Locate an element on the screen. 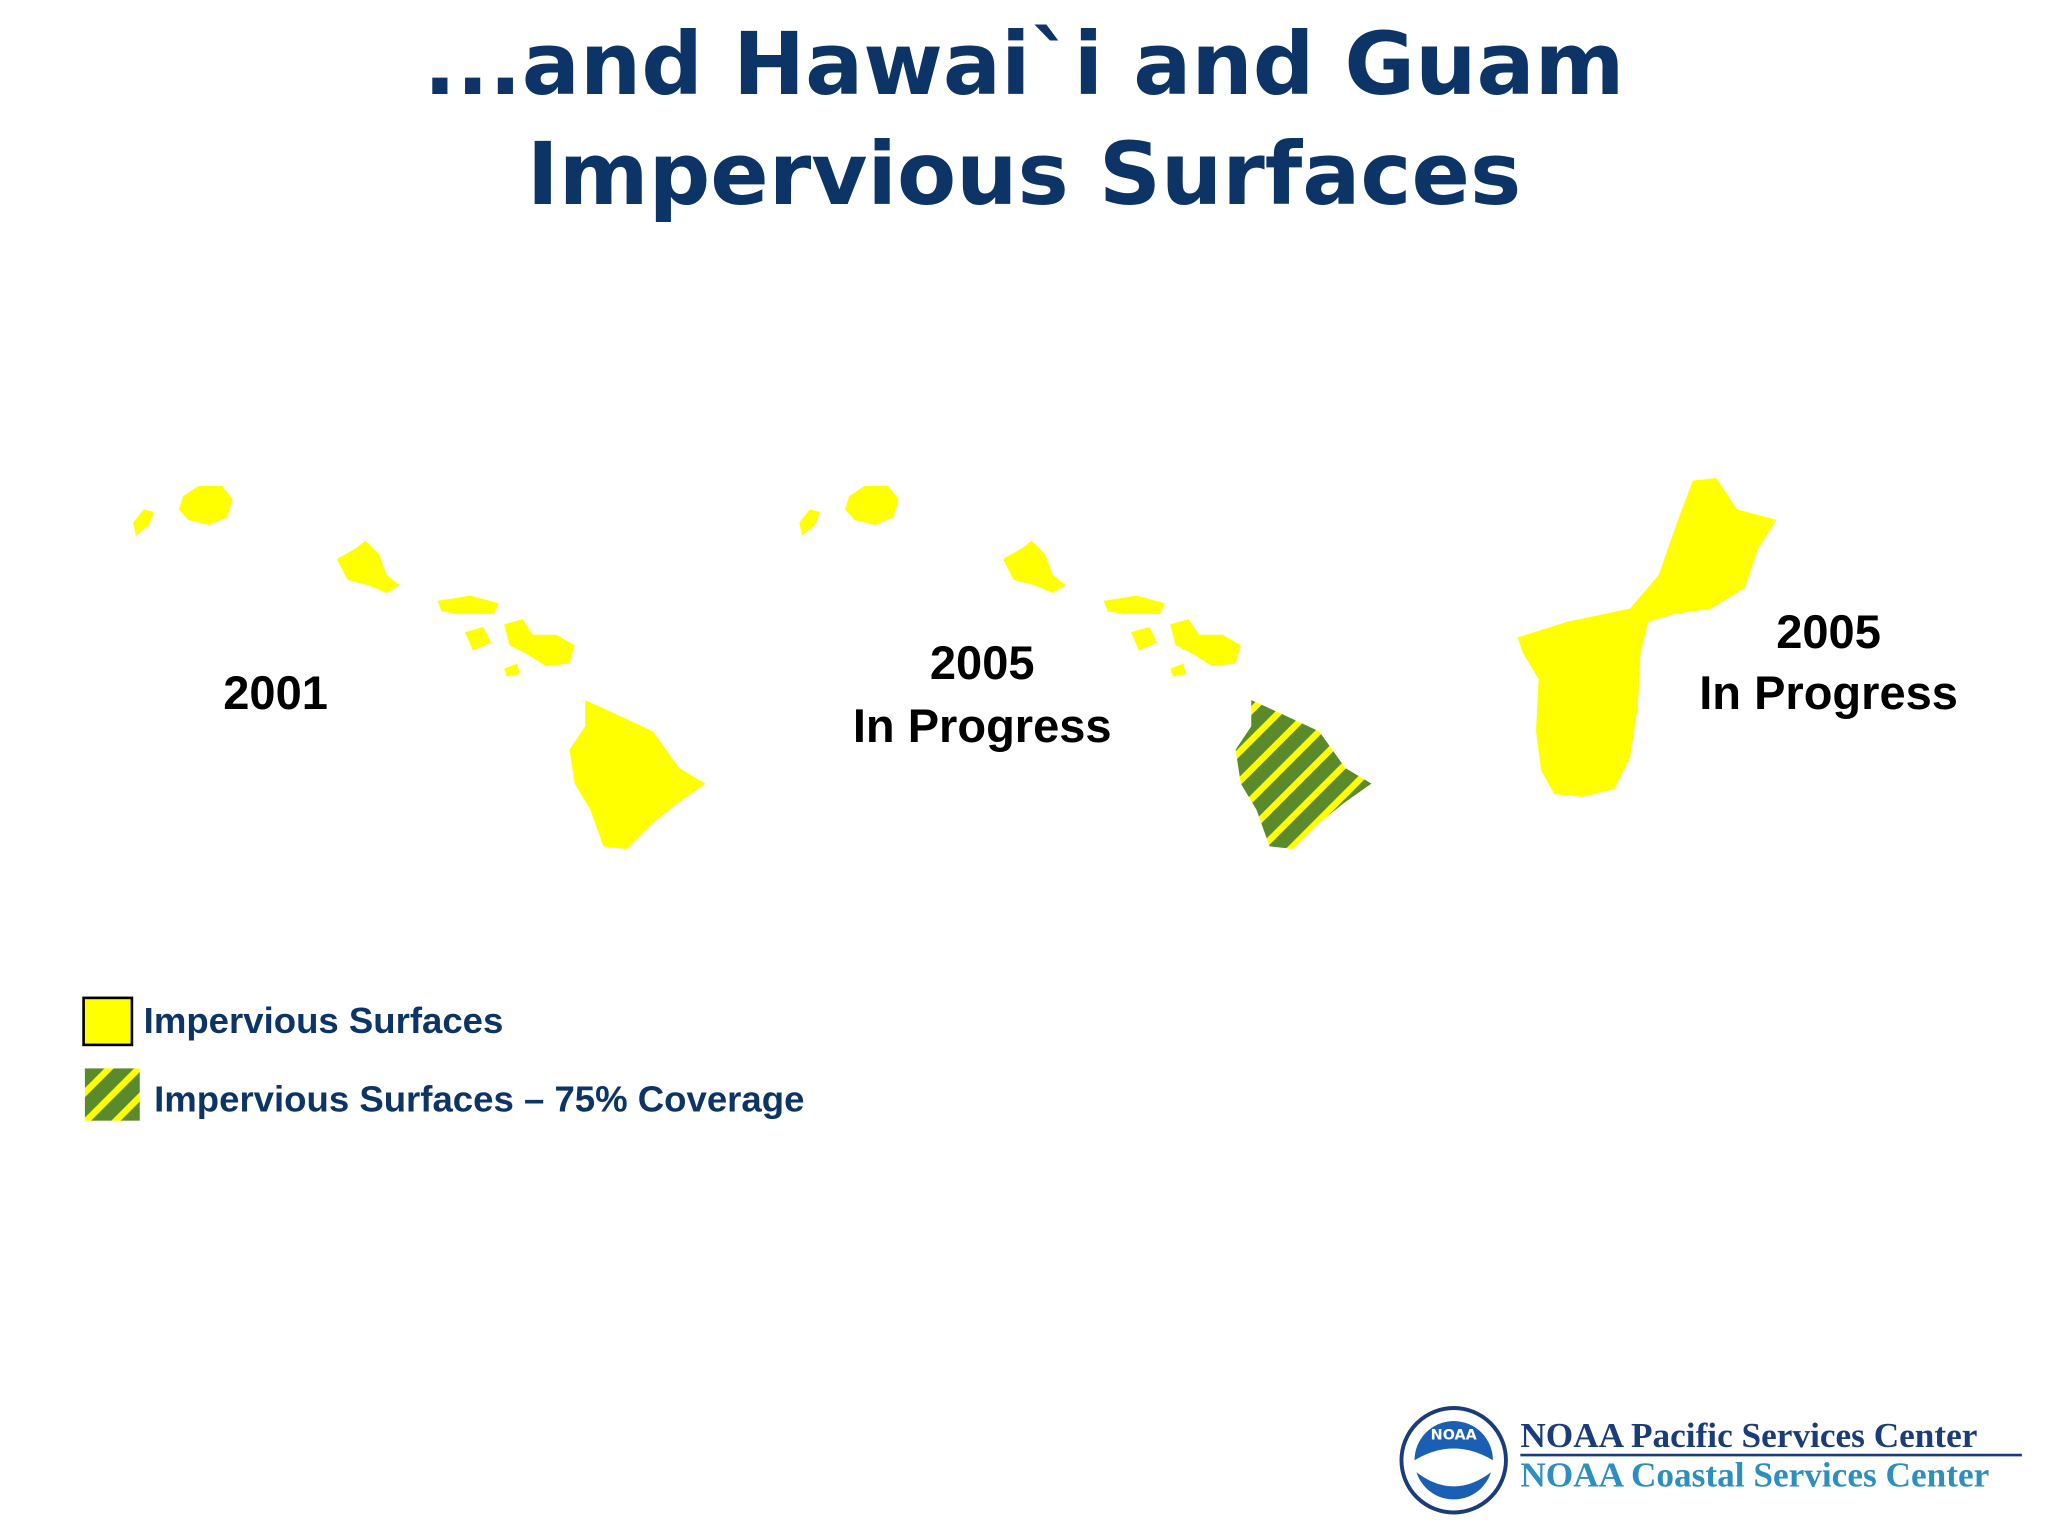 The height and width of the screenshot is (1536, 2048). legend-label: Impervious Surfaces – 75% Coverage is located at coordinates (479, 1099).